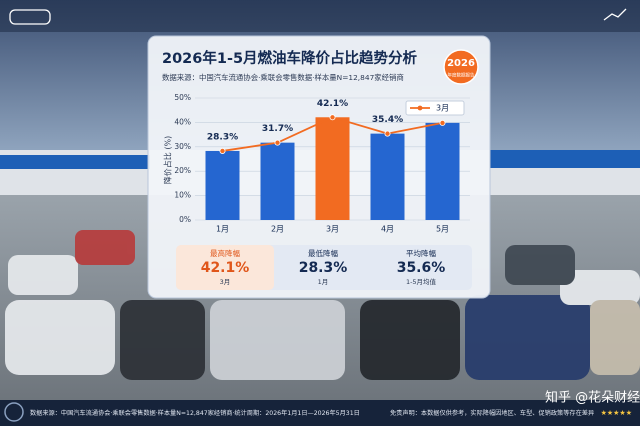 The image size is (640, 426). I want to click on y-axis-label: 降价占比 (%), so click(168, 160).